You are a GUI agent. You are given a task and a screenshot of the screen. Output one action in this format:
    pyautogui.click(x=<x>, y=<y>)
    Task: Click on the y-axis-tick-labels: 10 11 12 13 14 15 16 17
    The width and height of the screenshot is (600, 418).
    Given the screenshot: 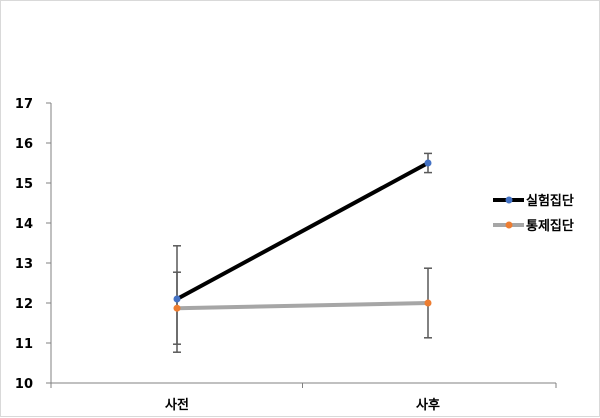 What is the action you would take?
    pyautogui.click(x=24, y=244)
    